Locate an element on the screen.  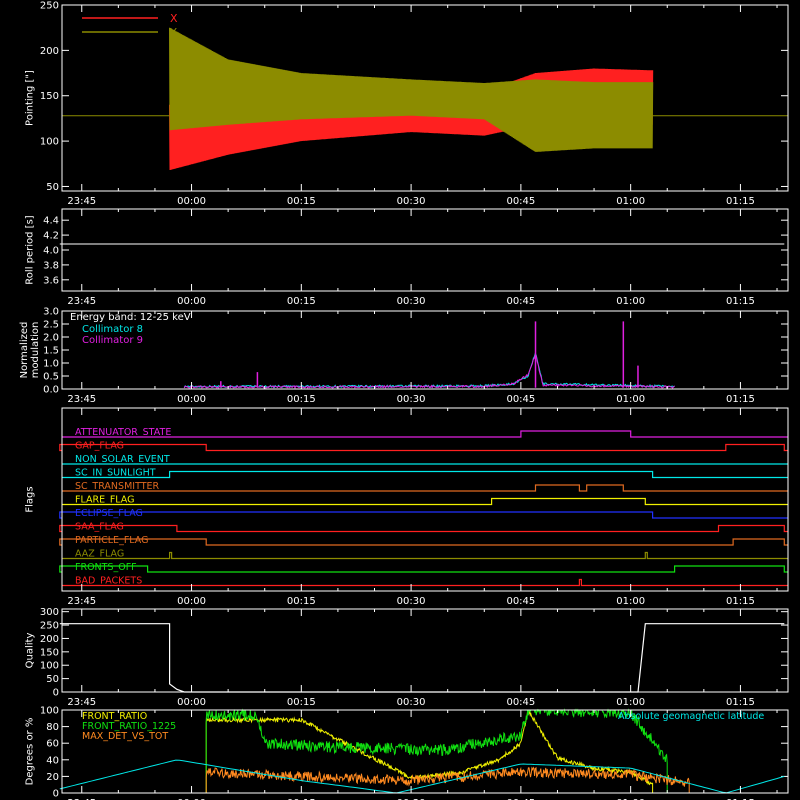
y-axis-label: Quality is located at coordinates (30, 651).